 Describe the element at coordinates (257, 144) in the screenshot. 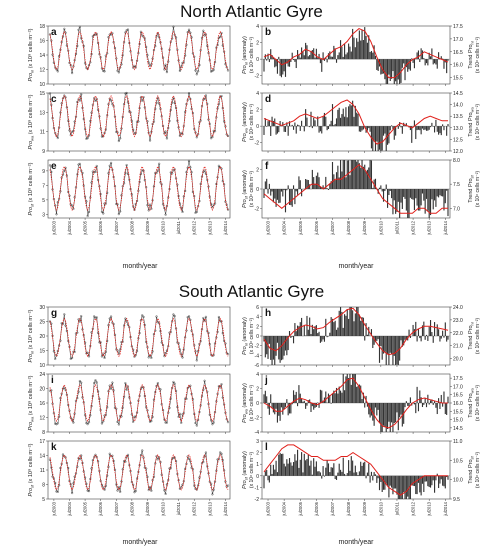

I see `y-tick-label: -2` at that location.